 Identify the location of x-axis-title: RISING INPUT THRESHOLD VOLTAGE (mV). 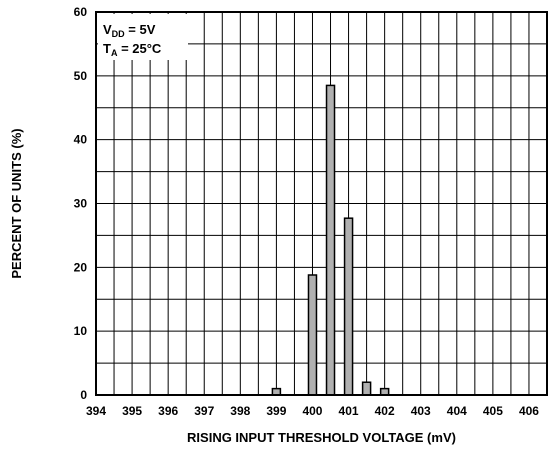
(321, 437).